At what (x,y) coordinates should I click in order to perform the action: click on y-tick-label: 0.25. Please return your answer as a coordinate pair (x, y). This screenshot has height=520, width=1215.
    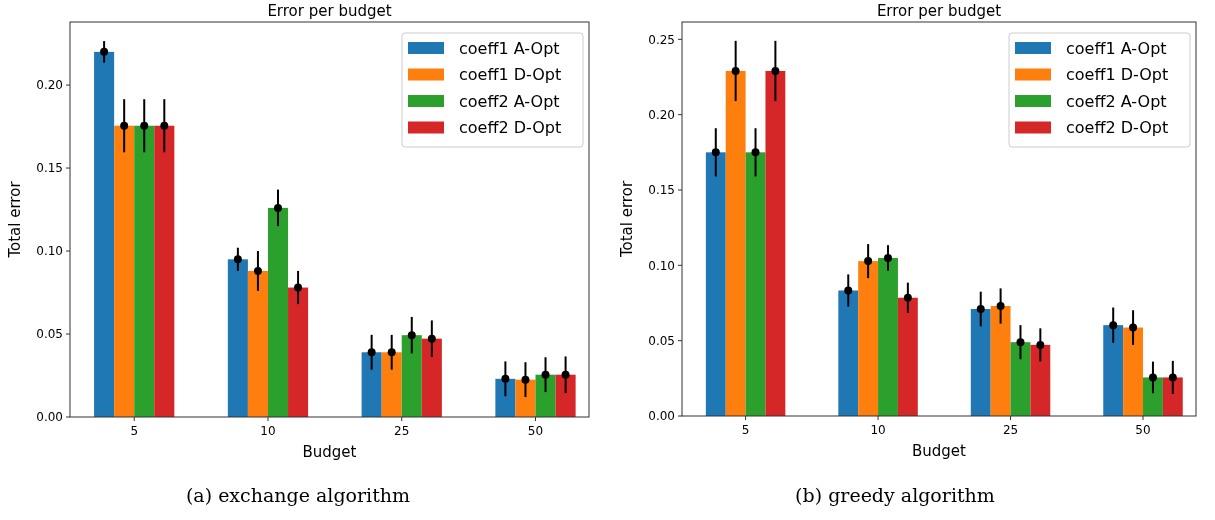
    Looking at the image, I should click on (661, 39).